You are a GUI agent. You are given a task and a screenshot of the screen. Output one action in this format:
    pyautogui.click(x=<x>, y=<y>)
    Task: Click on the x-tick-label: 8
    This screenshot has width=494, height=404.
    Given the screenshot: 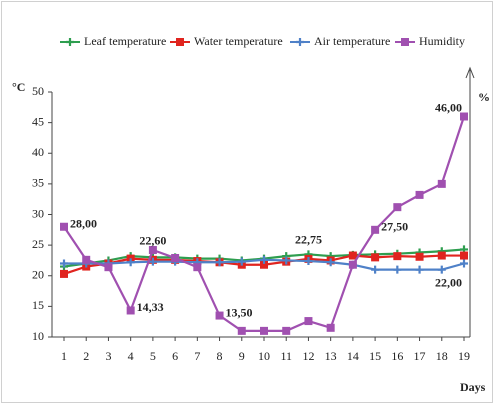 What is the action you would take?
    pyautogui.click(x=220, y=356)
    